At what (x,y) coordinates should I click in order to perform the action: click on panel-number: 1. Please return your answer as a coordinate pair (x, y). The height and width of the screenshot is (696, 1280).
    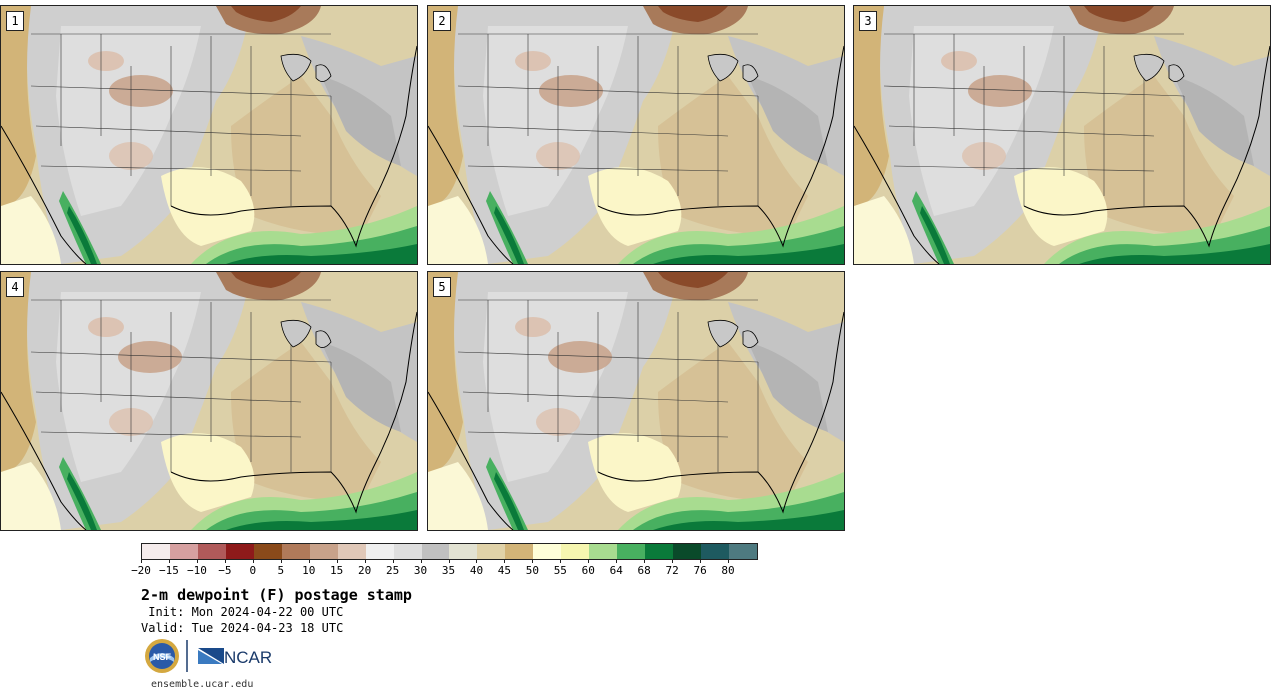
    Looking at the image, I should click on (15, 21).